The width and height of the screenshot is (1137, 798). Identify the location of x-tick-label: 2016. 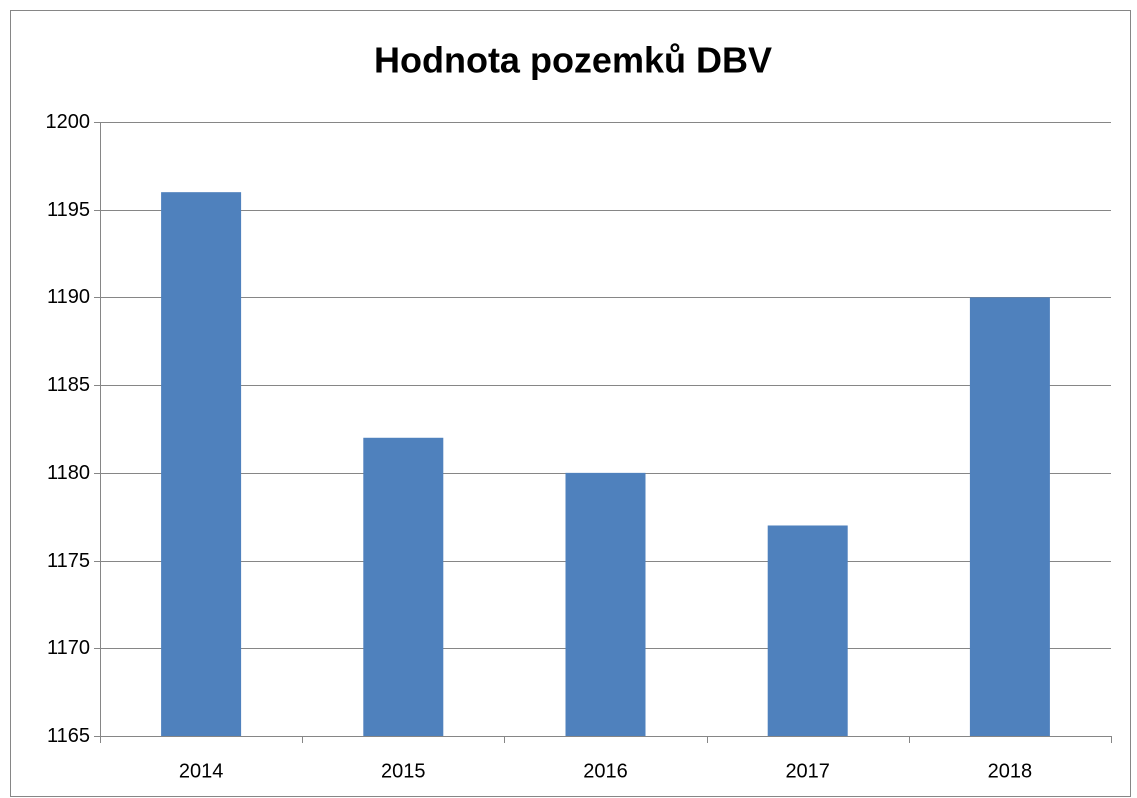
(605, 771).